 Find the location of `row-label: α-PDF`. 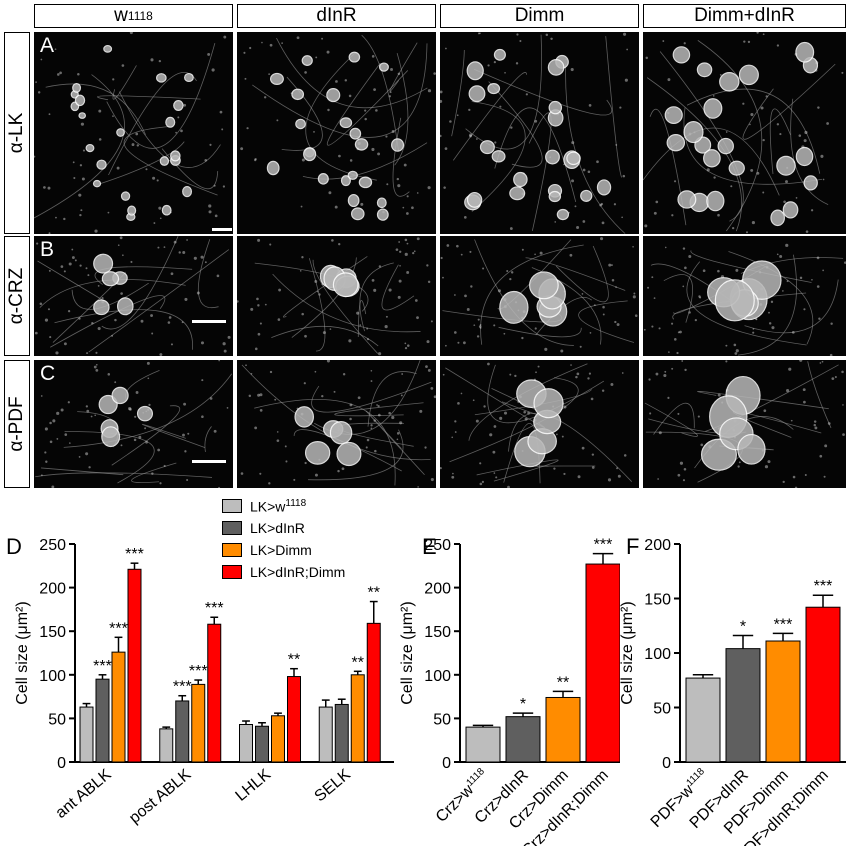

row-label: α-PDF is located at coordinates (16, 424).